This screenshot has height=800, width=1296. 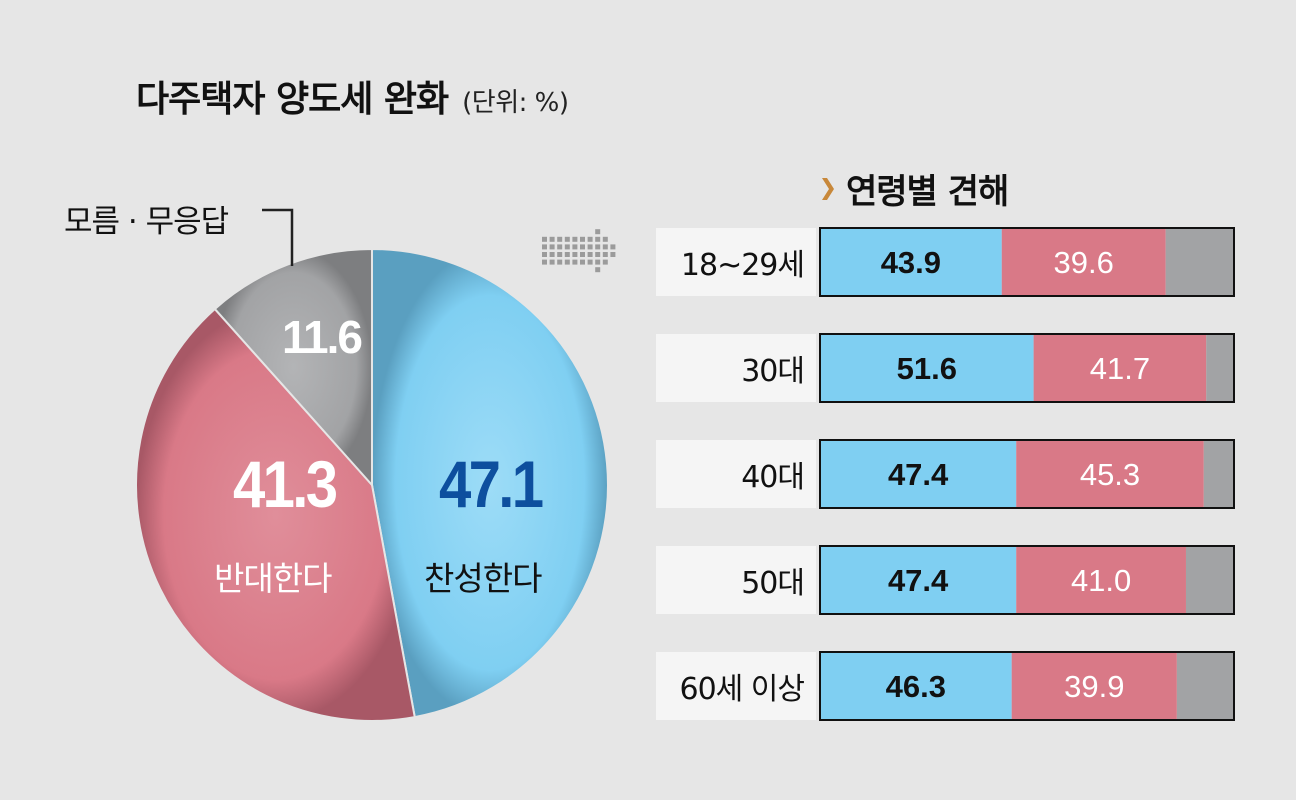 What do you see at coordinates (146, 222) in the screenshot?
I see `unknown-callout-label: 모름 · 무응답` at bounding box center [146, 222].